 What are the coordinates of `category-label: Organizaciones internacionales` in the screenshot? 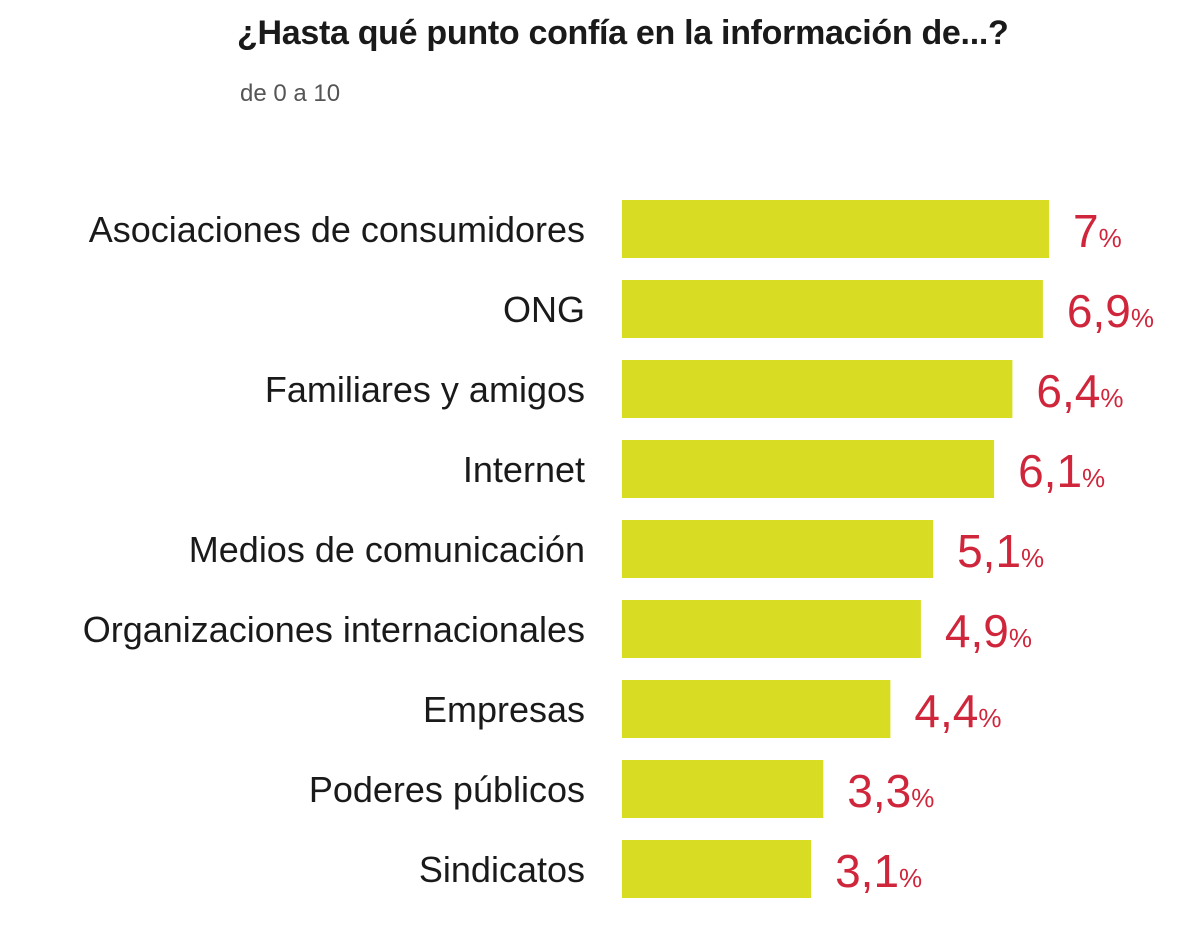 It's located at (334, 629).